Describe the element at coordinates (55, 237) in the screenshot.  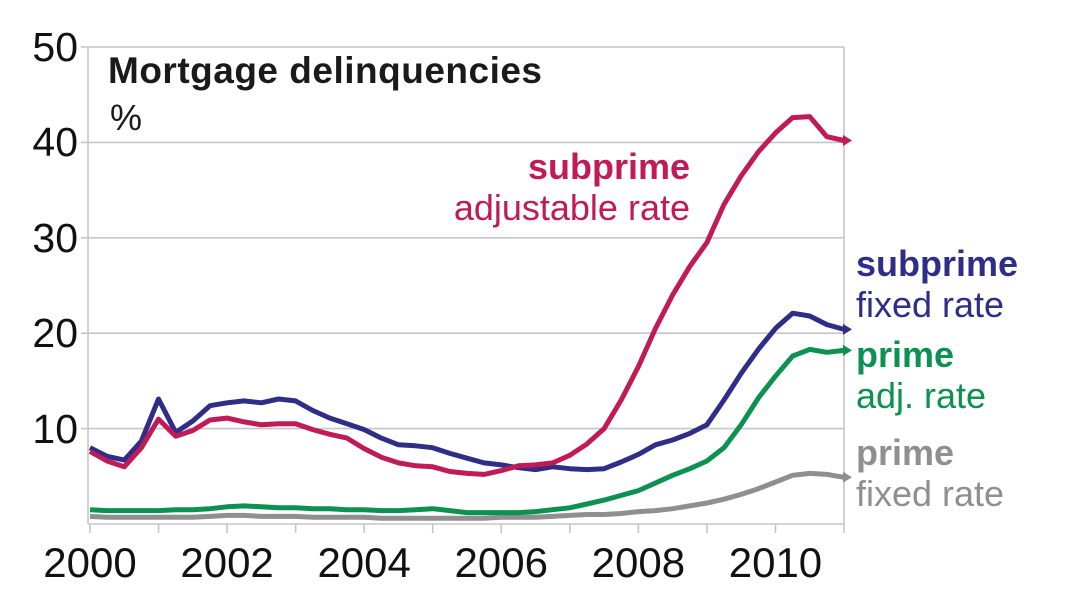
I see `y-axis-tick-label-30: 30` at that location.